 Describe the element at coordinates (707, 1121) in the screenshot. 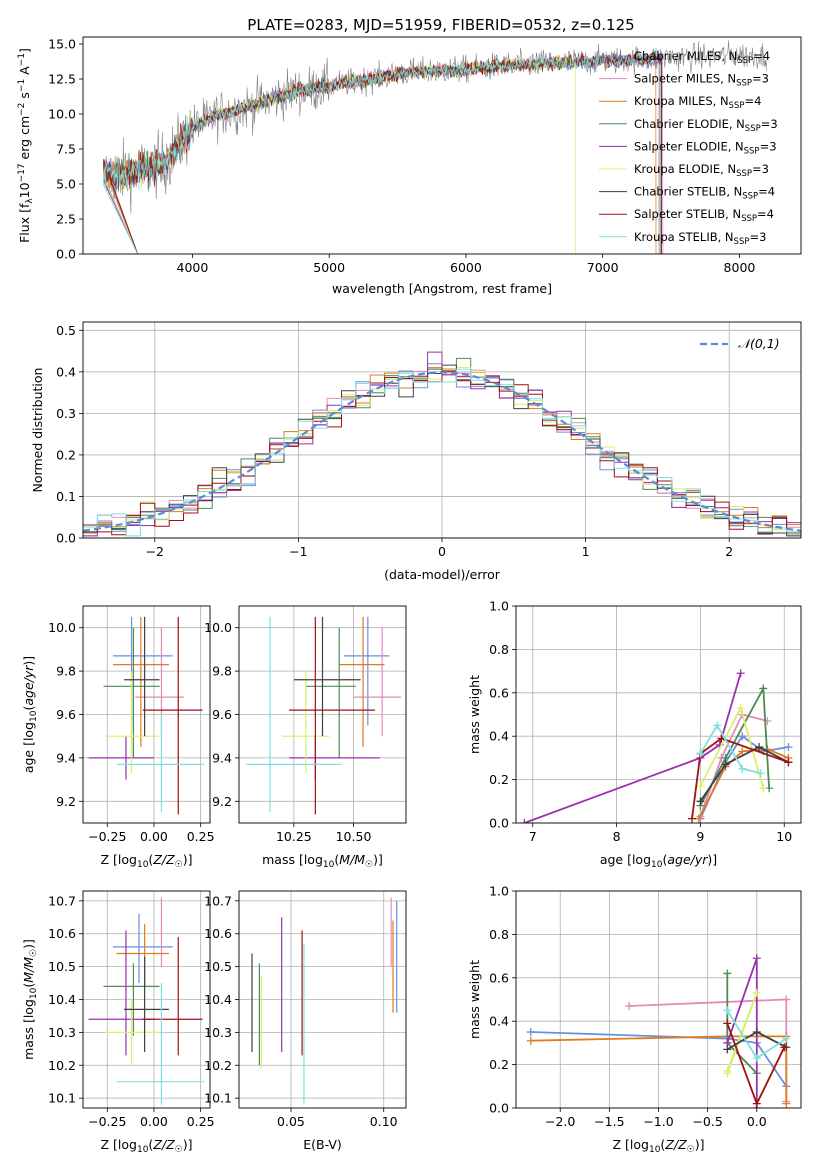

I see `x-tick-label: −0.5` at that location.